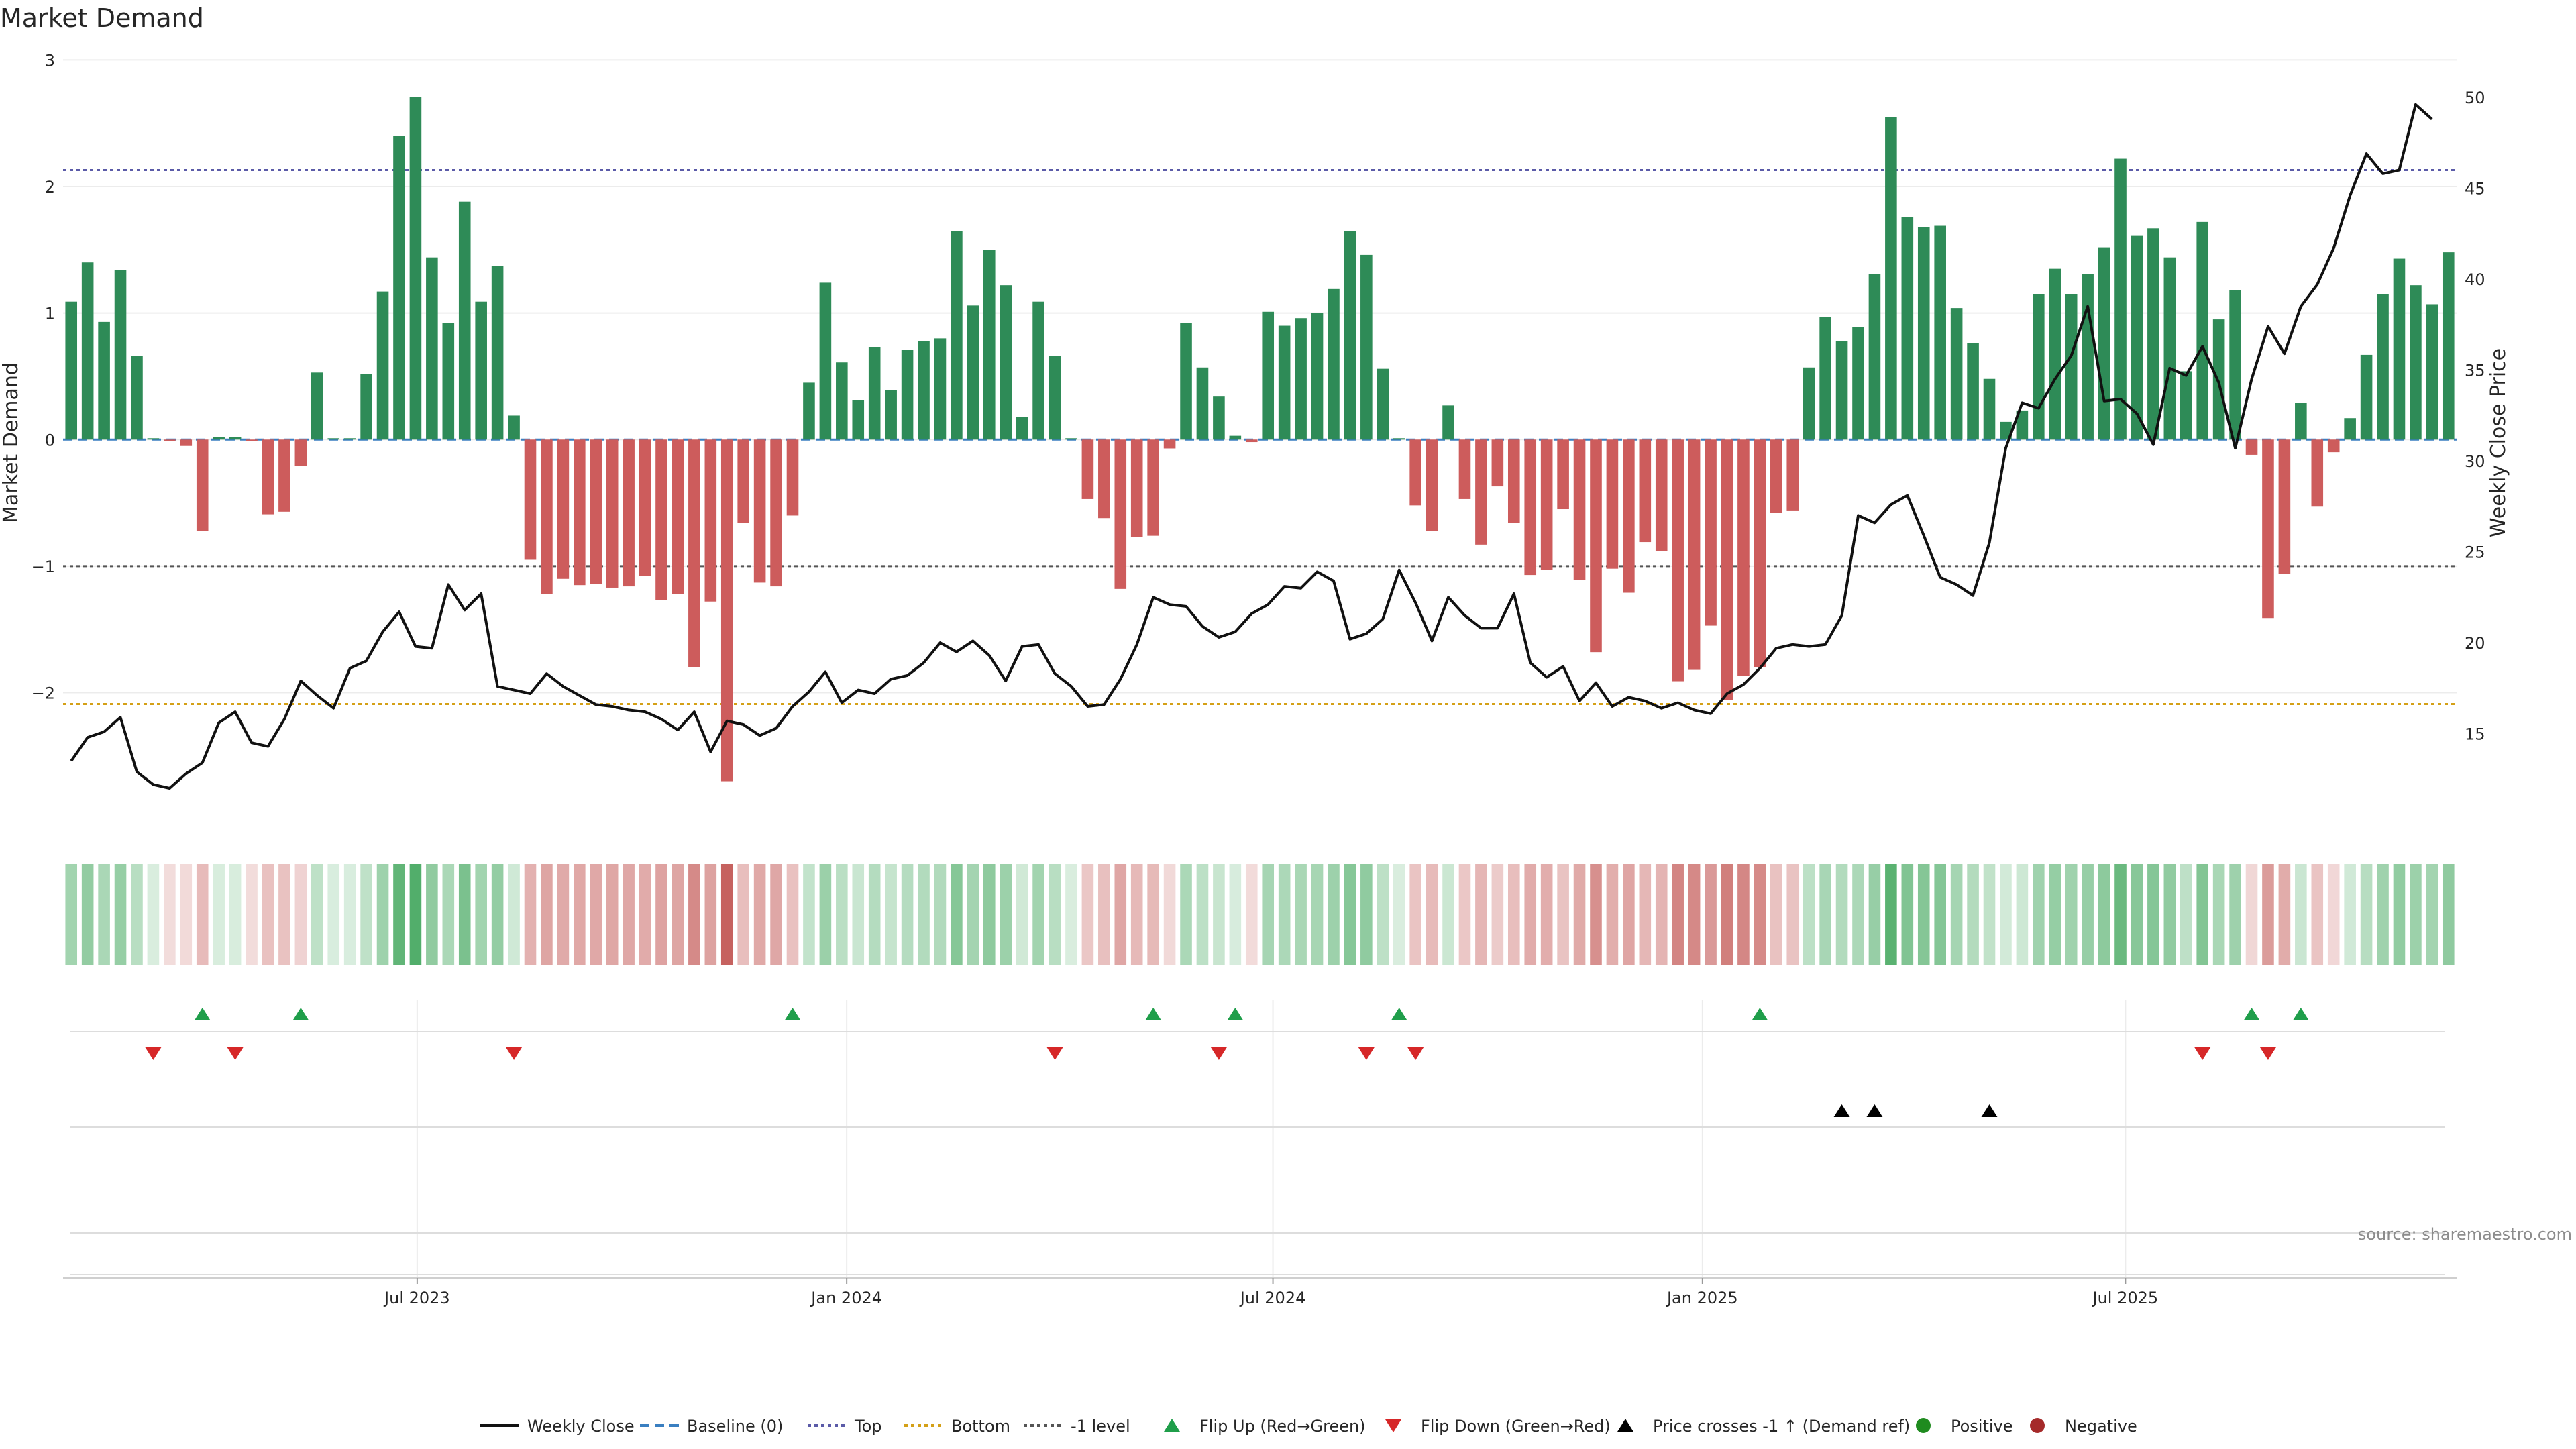  Describe the element at coordinates (980, 1426) in the screenshot. I see `legend-label: Bottom` at that location.